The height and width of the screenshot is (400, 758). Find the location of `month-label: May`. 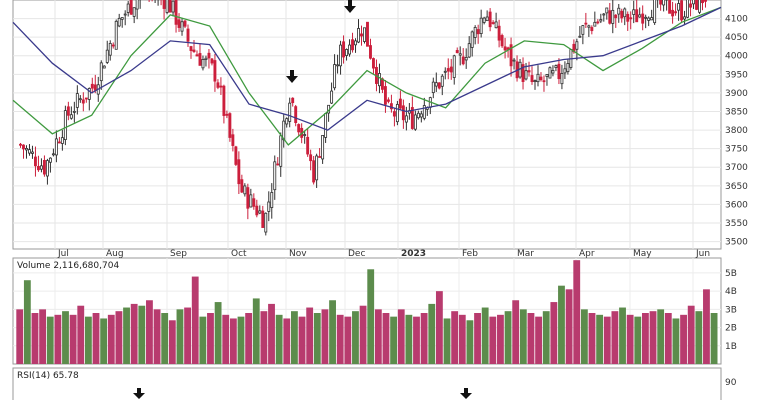

month-label: May is located at coordinates (642, 254).